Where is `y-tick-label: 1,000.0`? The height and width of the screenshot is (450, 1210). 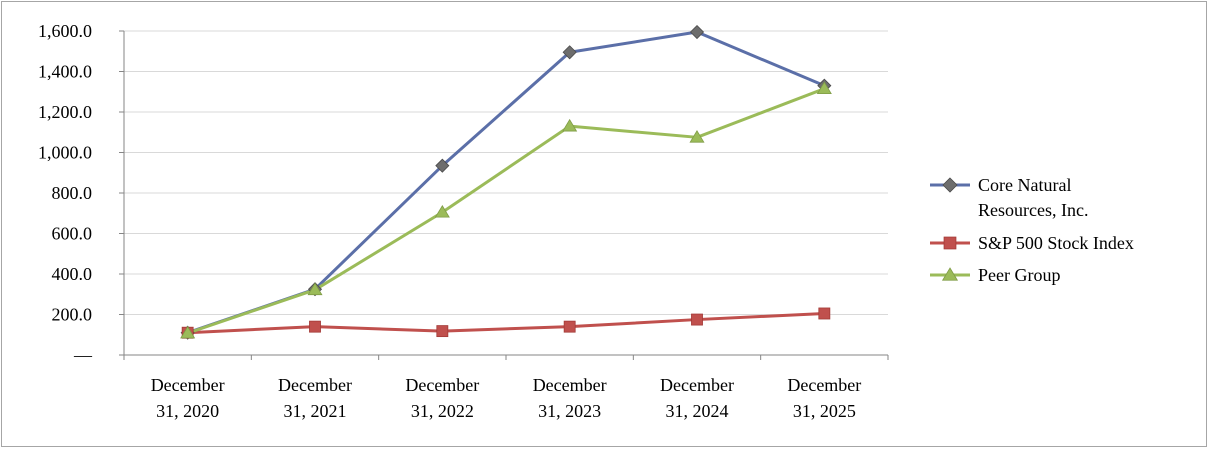
y-tick-label: 1,000.0 is located at coordinates (65, 153).